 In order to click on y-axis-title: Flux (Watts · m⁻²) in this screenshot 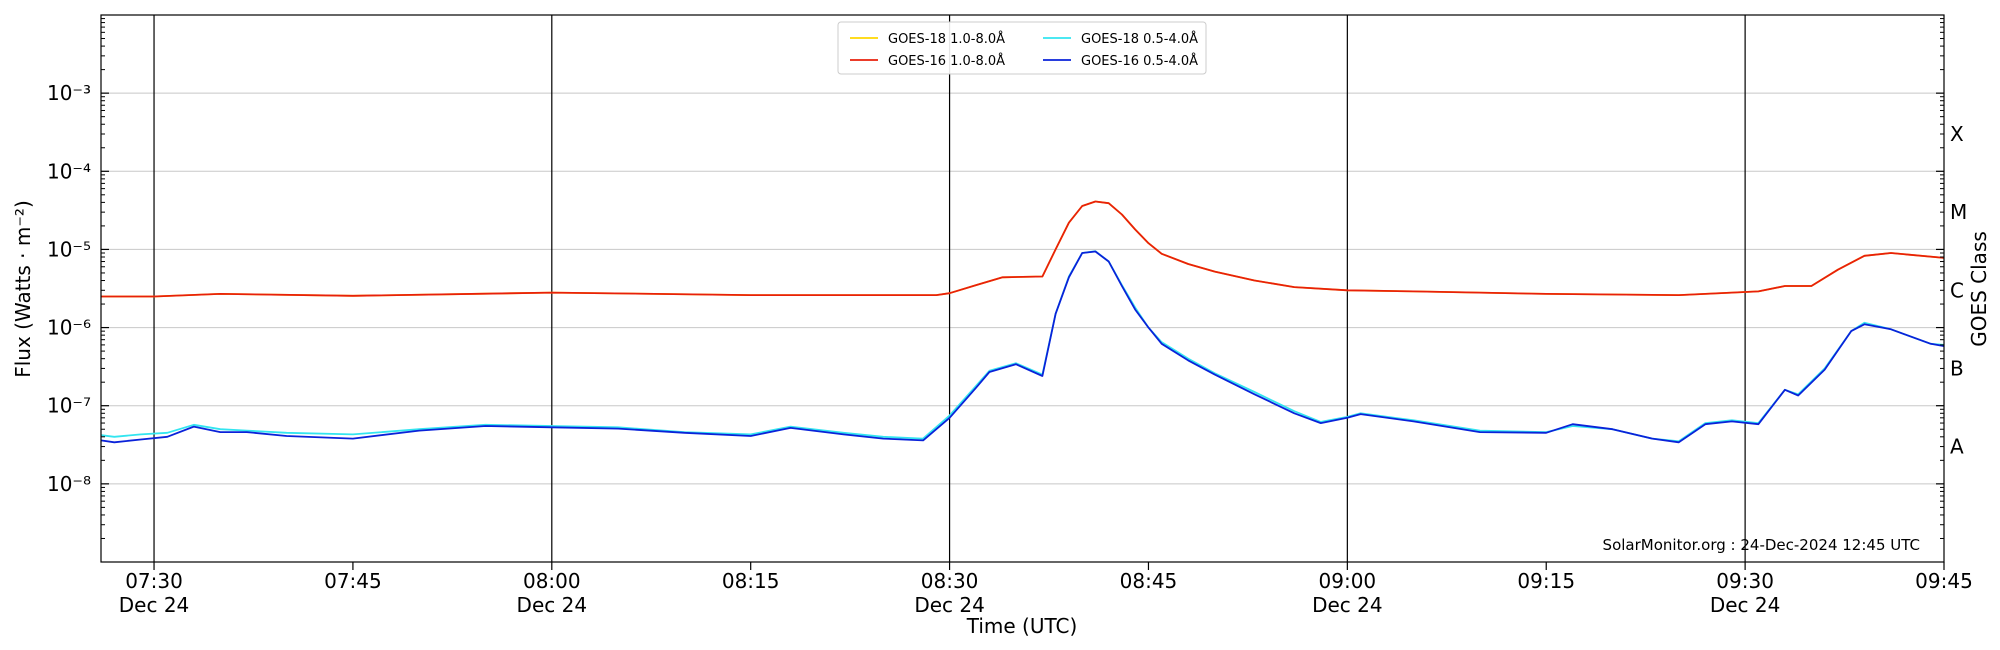, I will do `click(23, 289)`.